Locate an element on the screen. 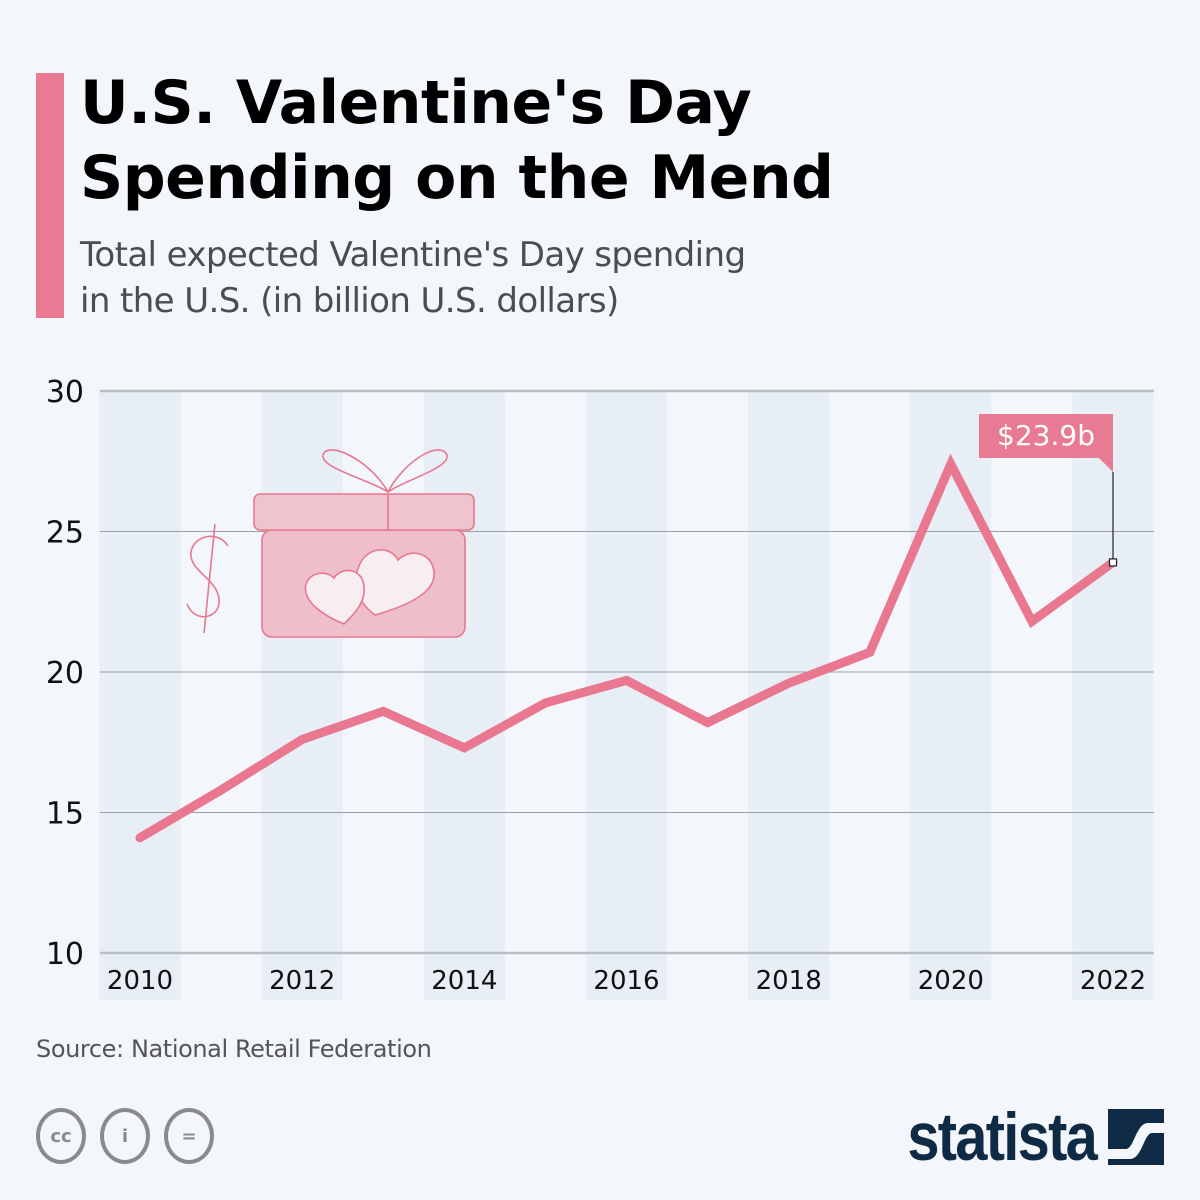  x-tick-label: 2012 is located at coordinates (302, 981).